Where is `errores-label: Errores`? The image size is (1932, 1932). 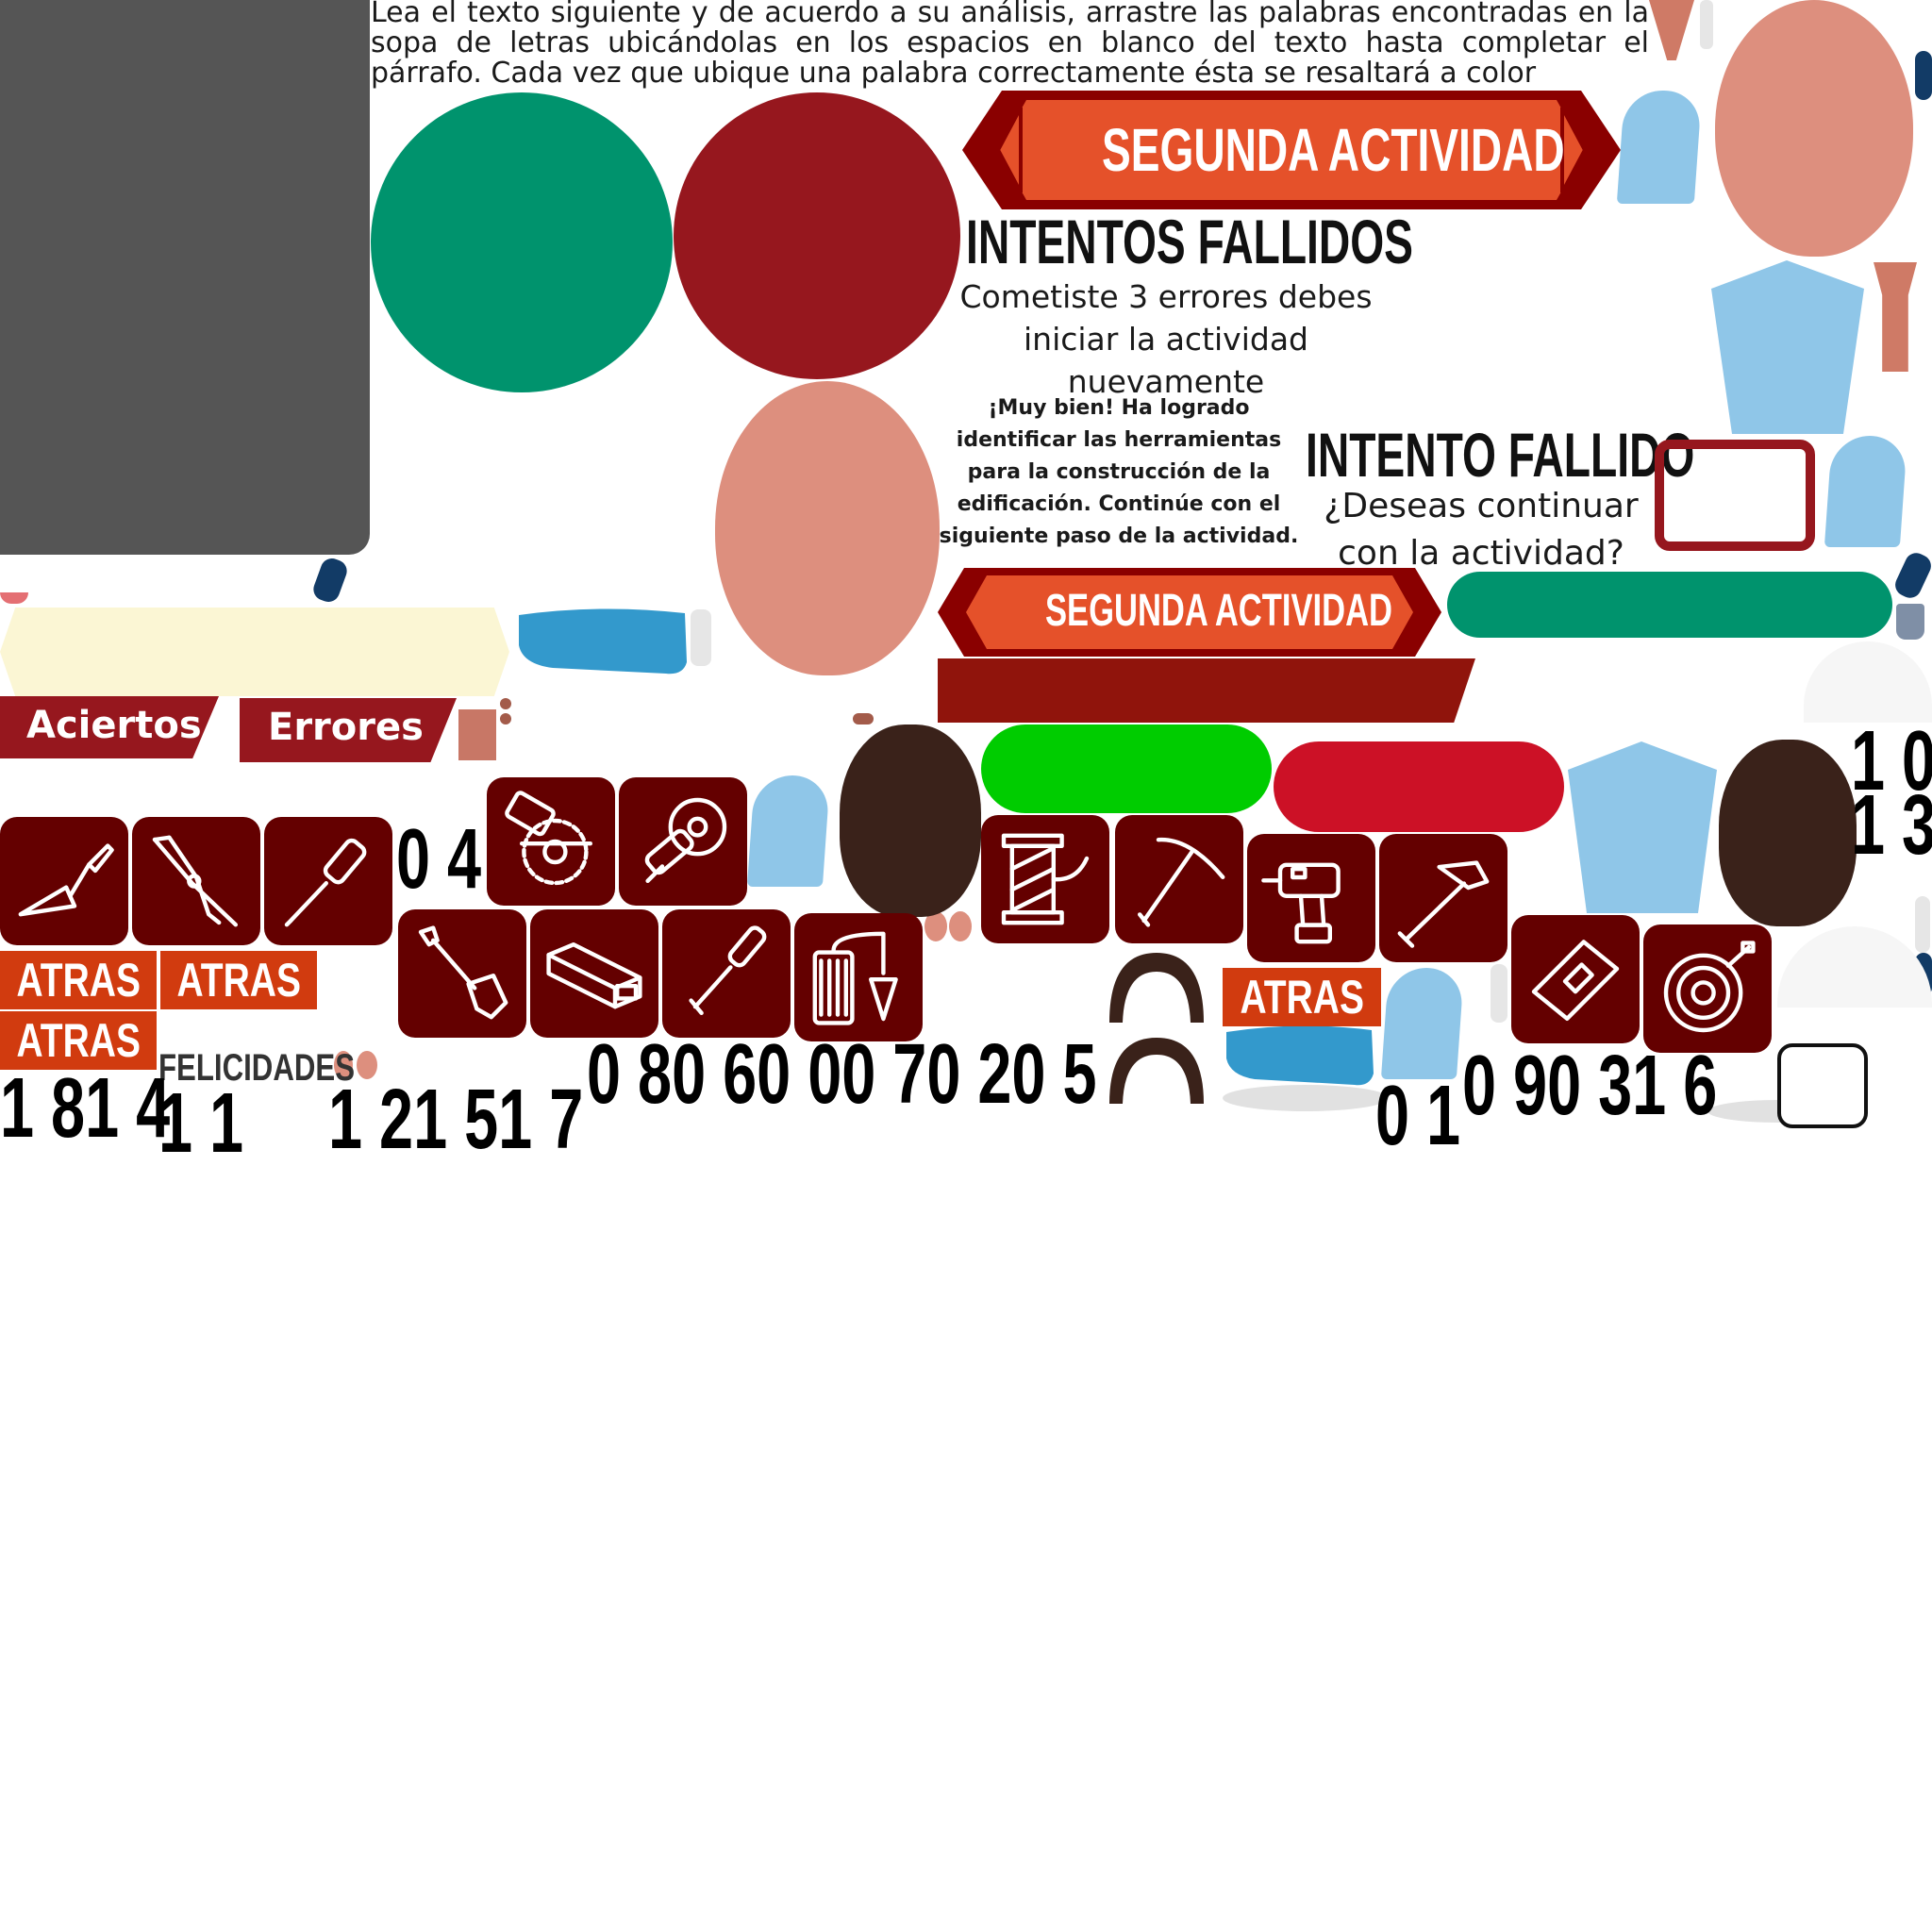 errores-label: Errores is located at coordinates (346, 728).